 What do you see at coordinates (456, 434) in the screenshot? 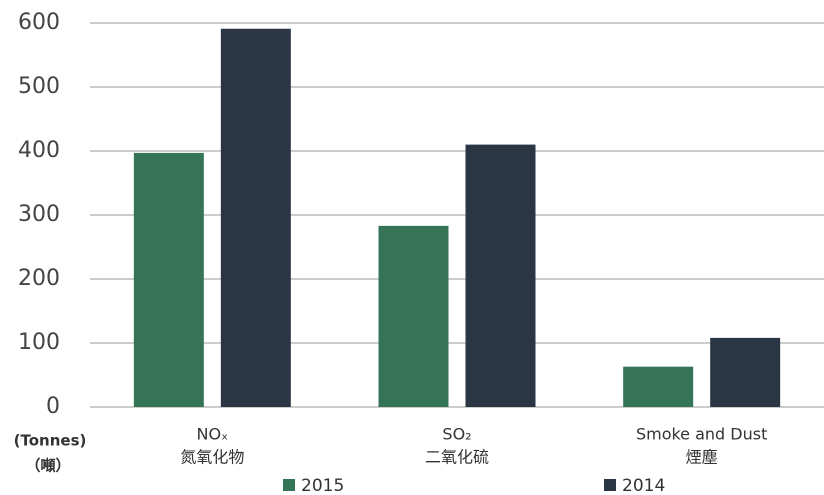
I see `x-tick-label: SO₂` at bounding box center [456, 434].